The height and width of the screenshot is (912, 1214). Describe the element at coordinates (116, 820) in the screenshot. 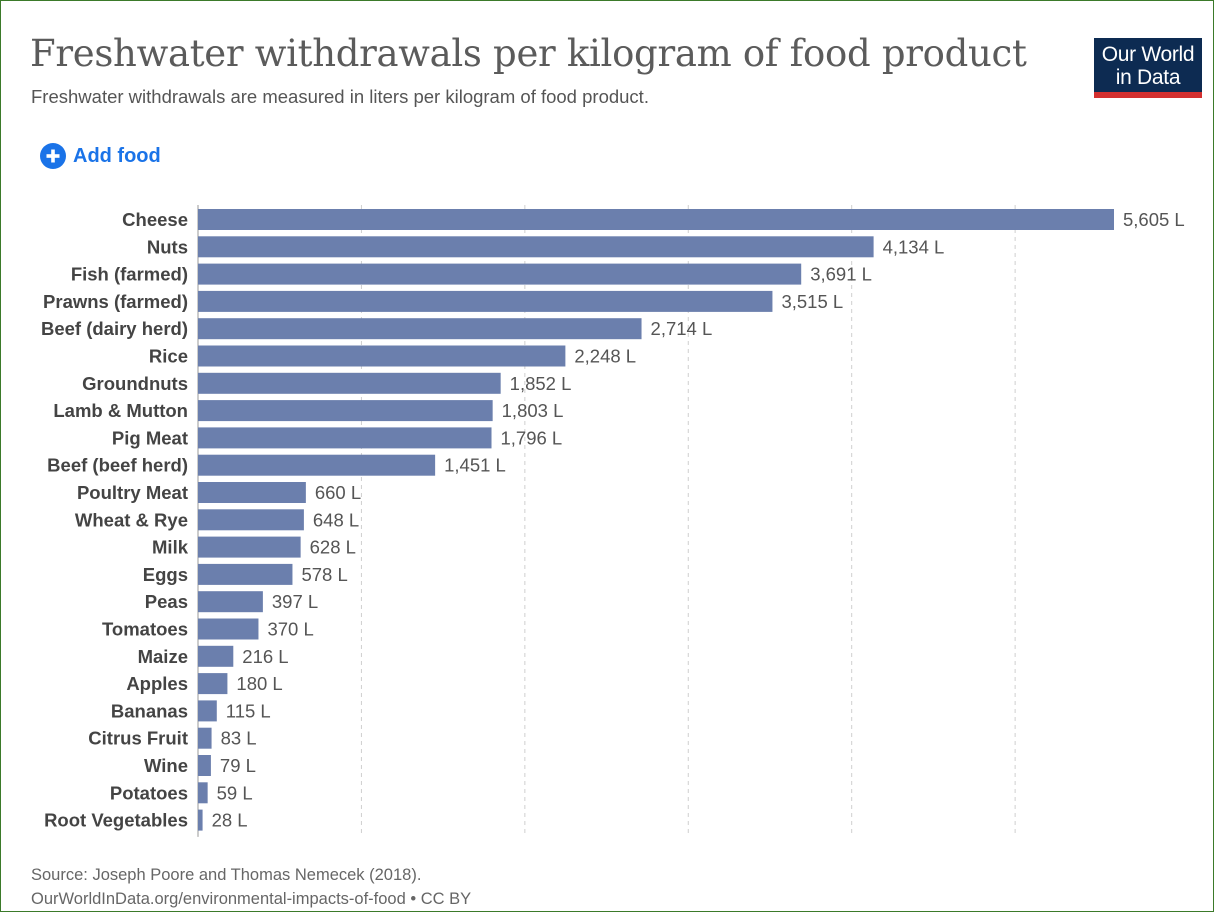

I see `category-label: Root Vegetables` at that location.